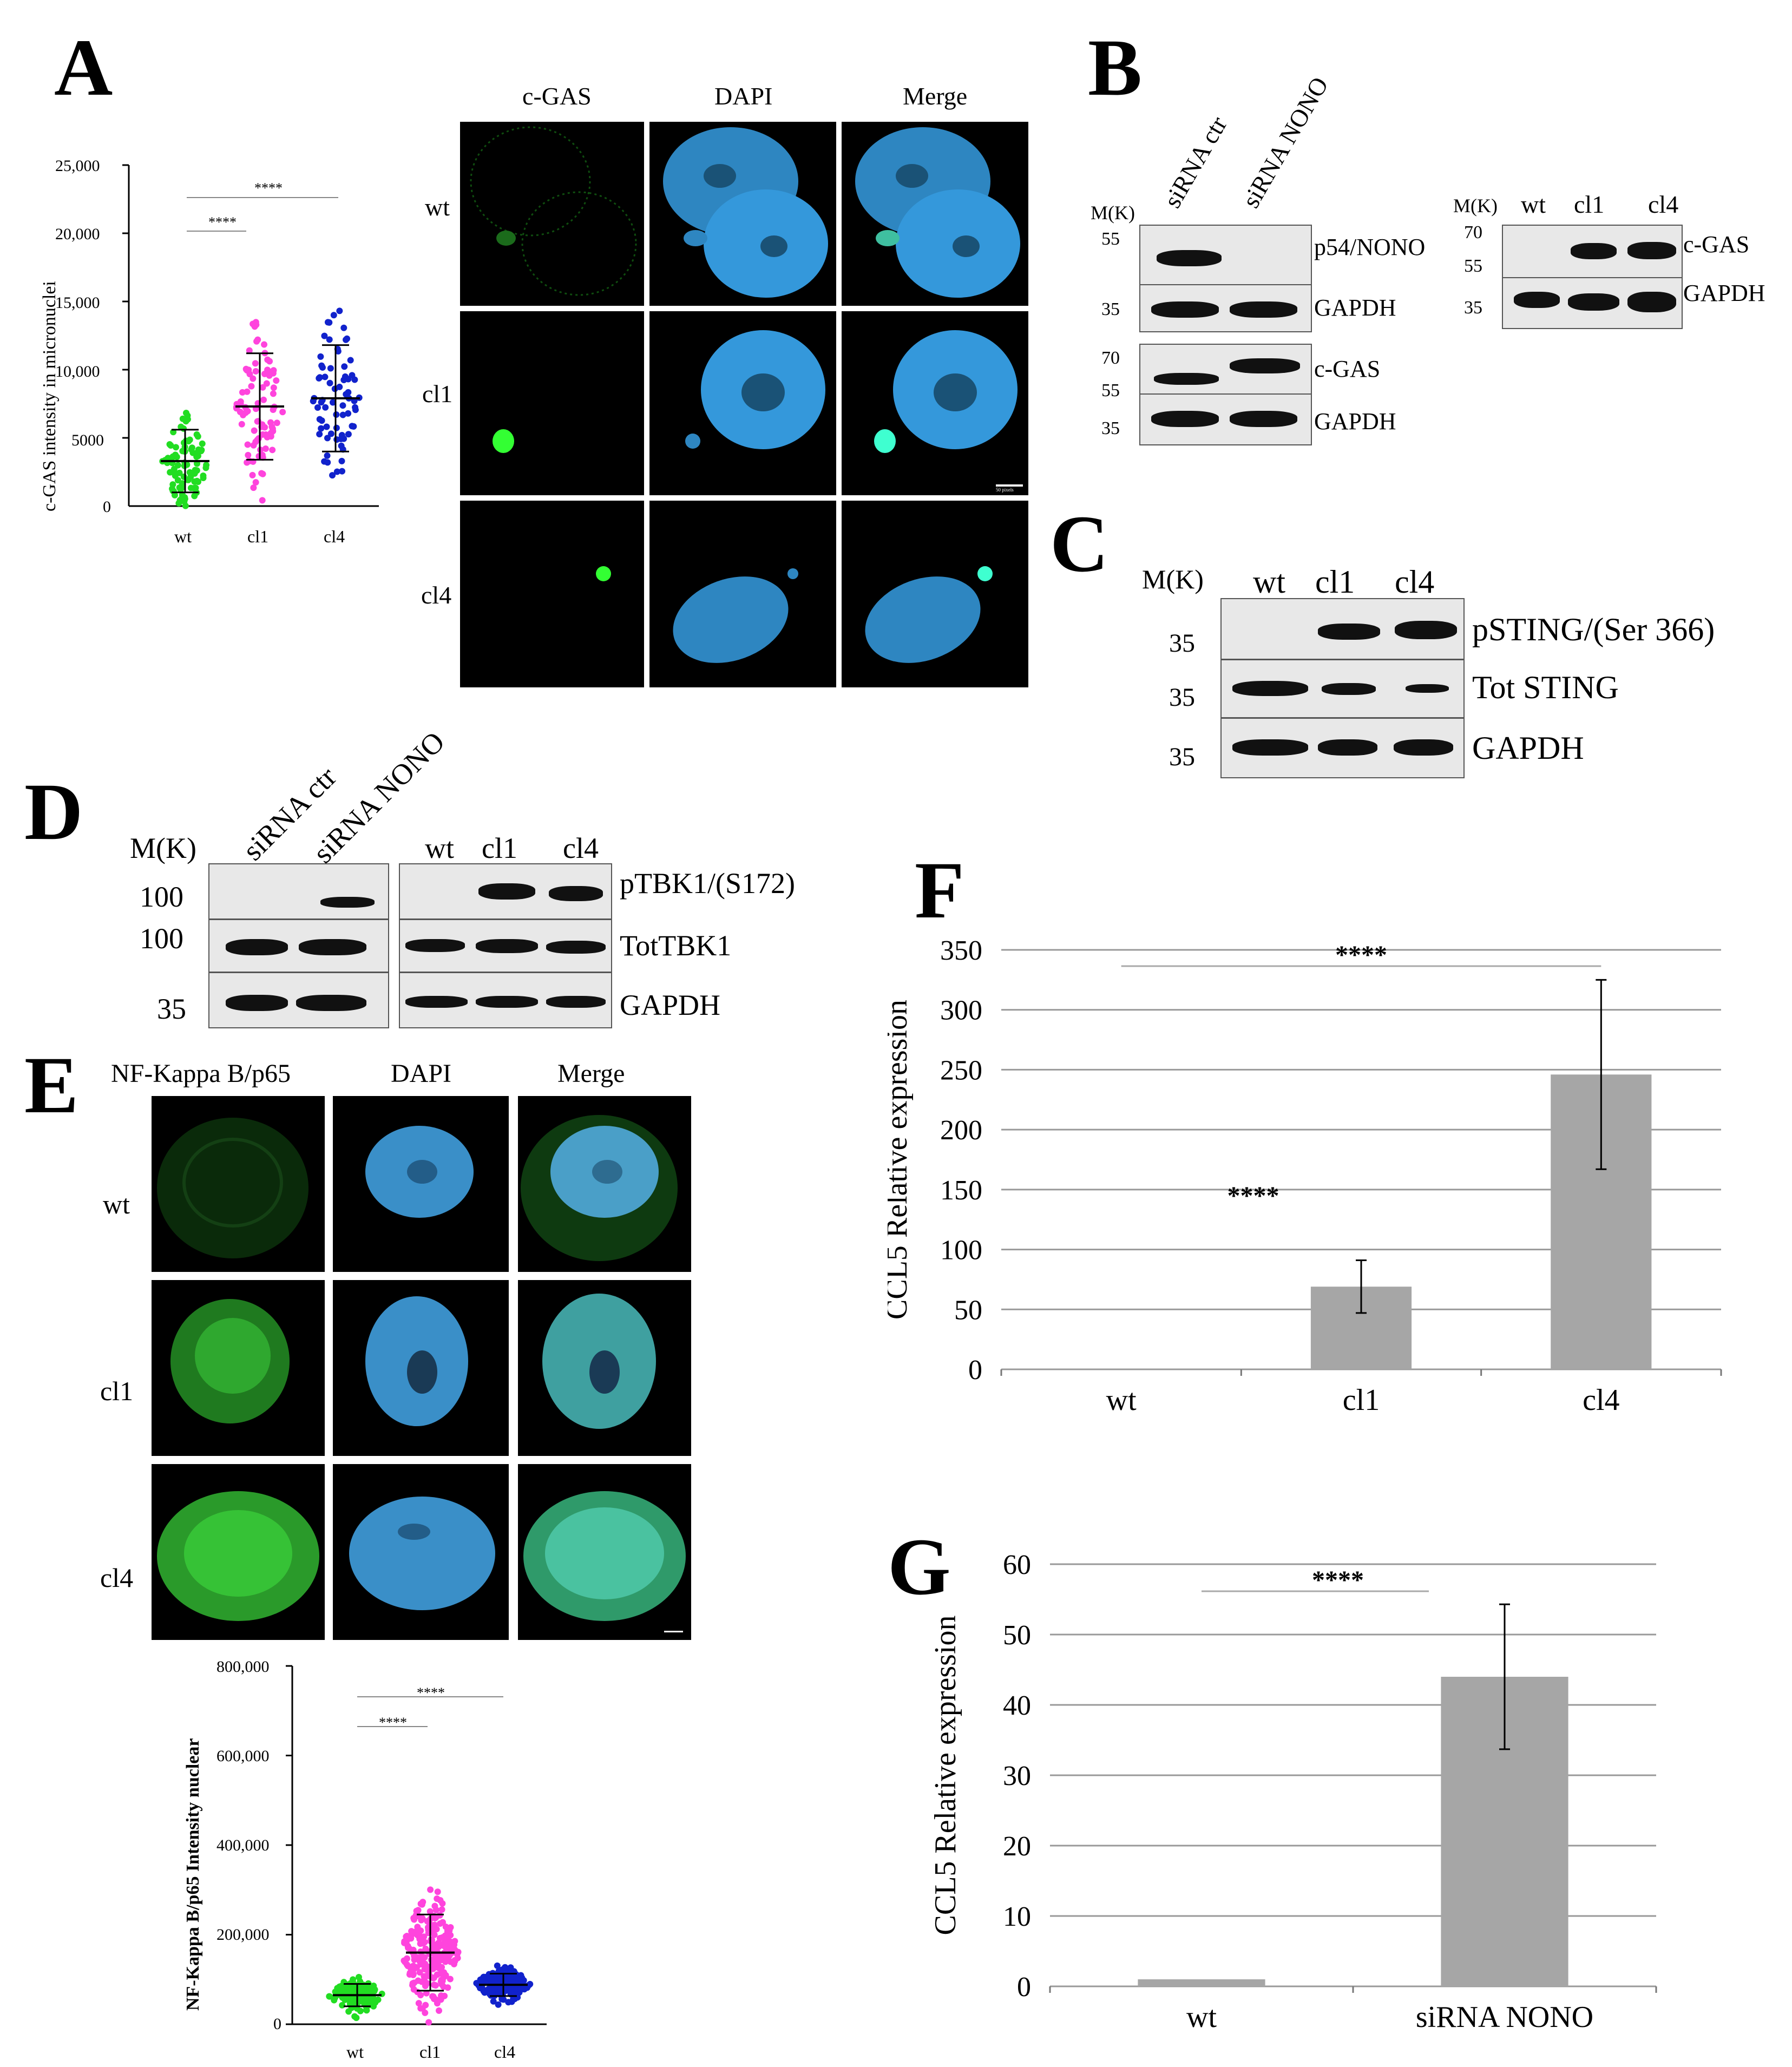 The width and height of the screenshot is (1792, 2067). I want to click on panel-e-ytick: 800,000, so click(243, 1667).